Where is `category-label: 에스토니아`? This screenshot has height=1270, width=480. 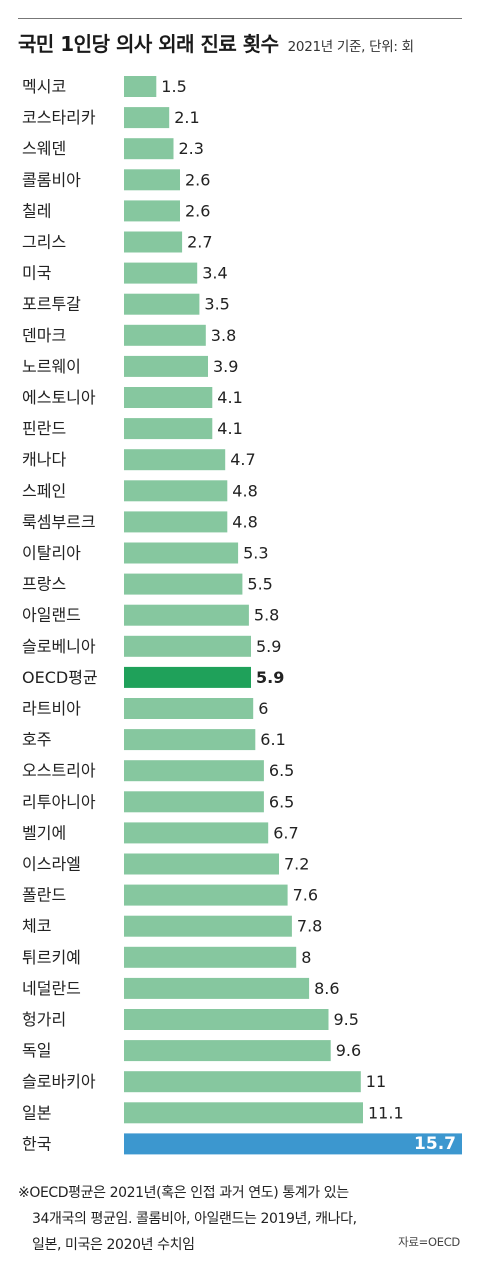
category-label: 에스토니아 is located at coordinates (59, 397).